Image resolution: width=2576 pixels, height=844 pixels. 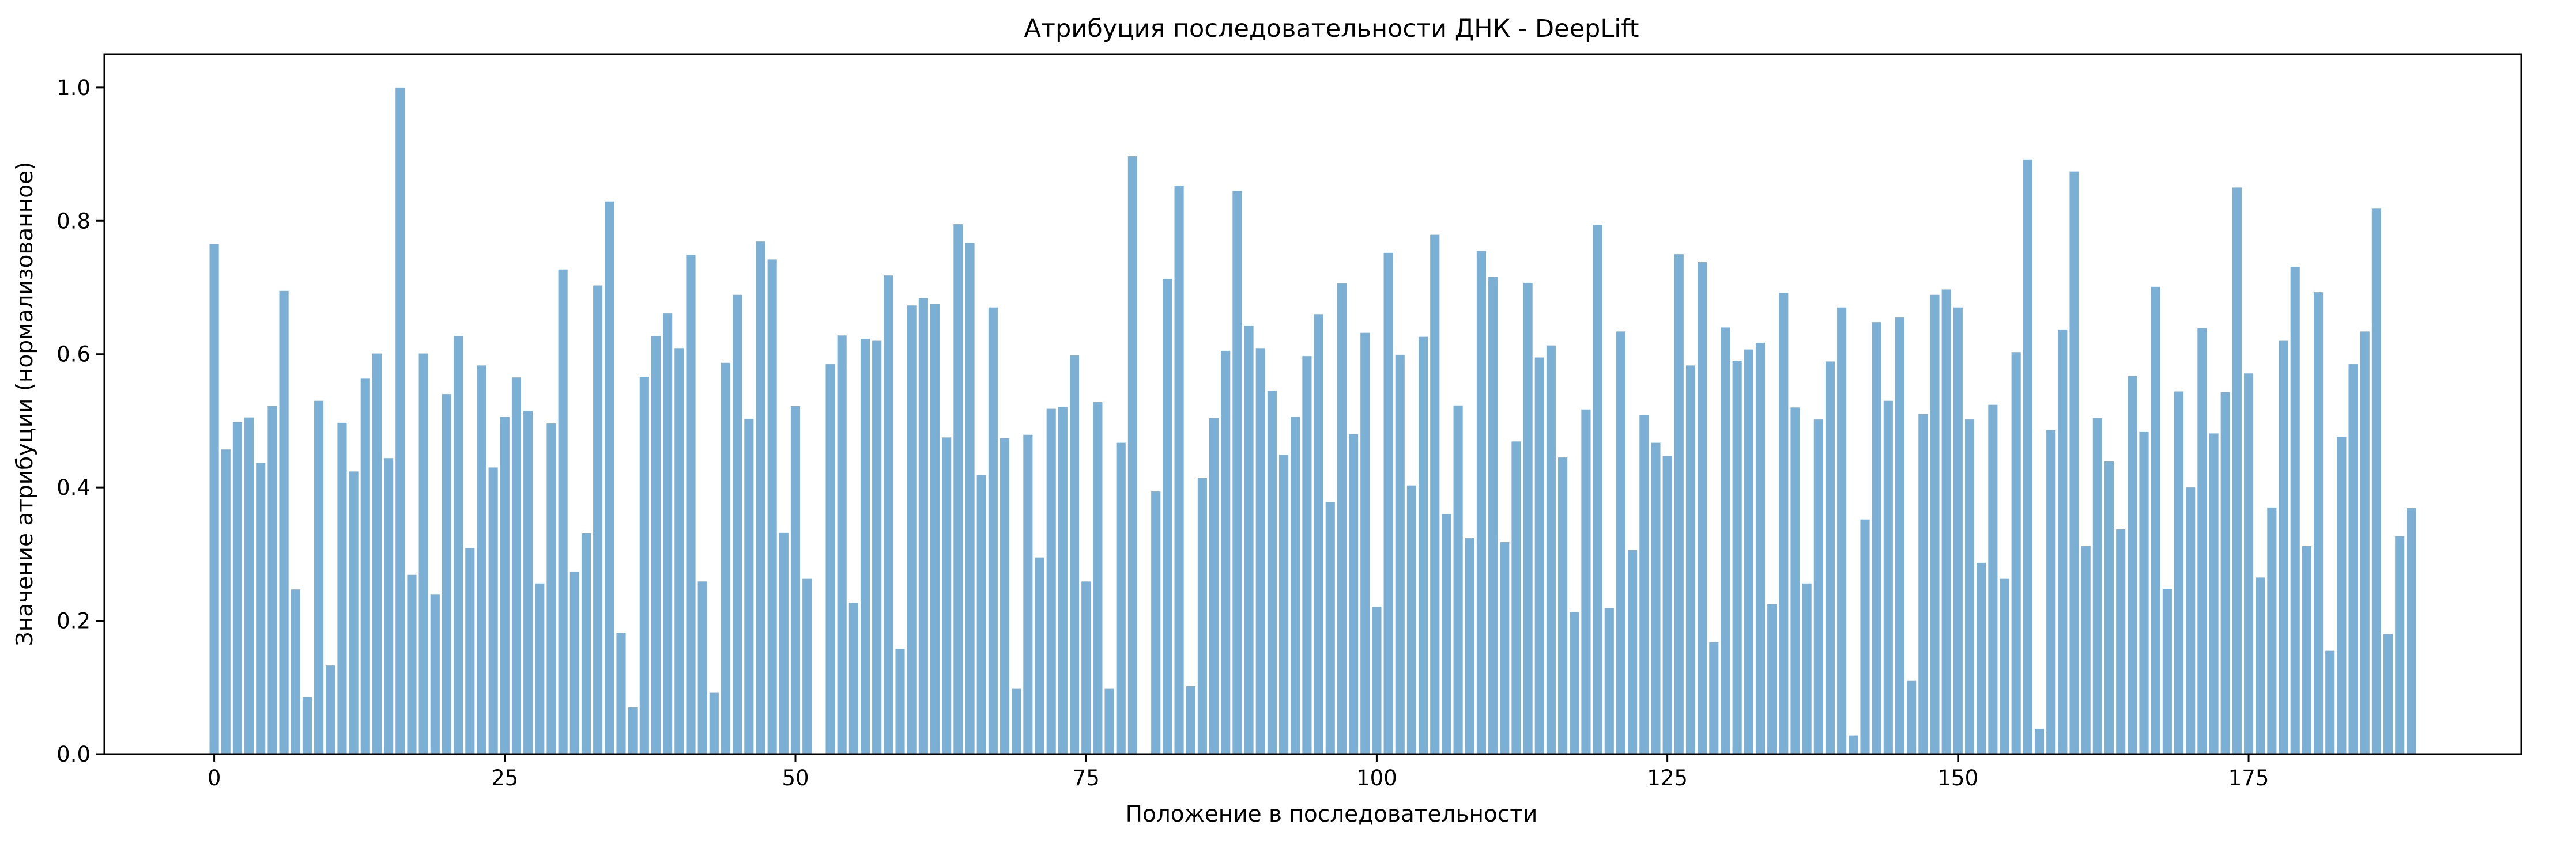 What do you see at coordinates (1238, 772) in the screenshot?
I see `x-axis: 0 25 50 75 100 125 150 175` at bounding box center [1238, 772].